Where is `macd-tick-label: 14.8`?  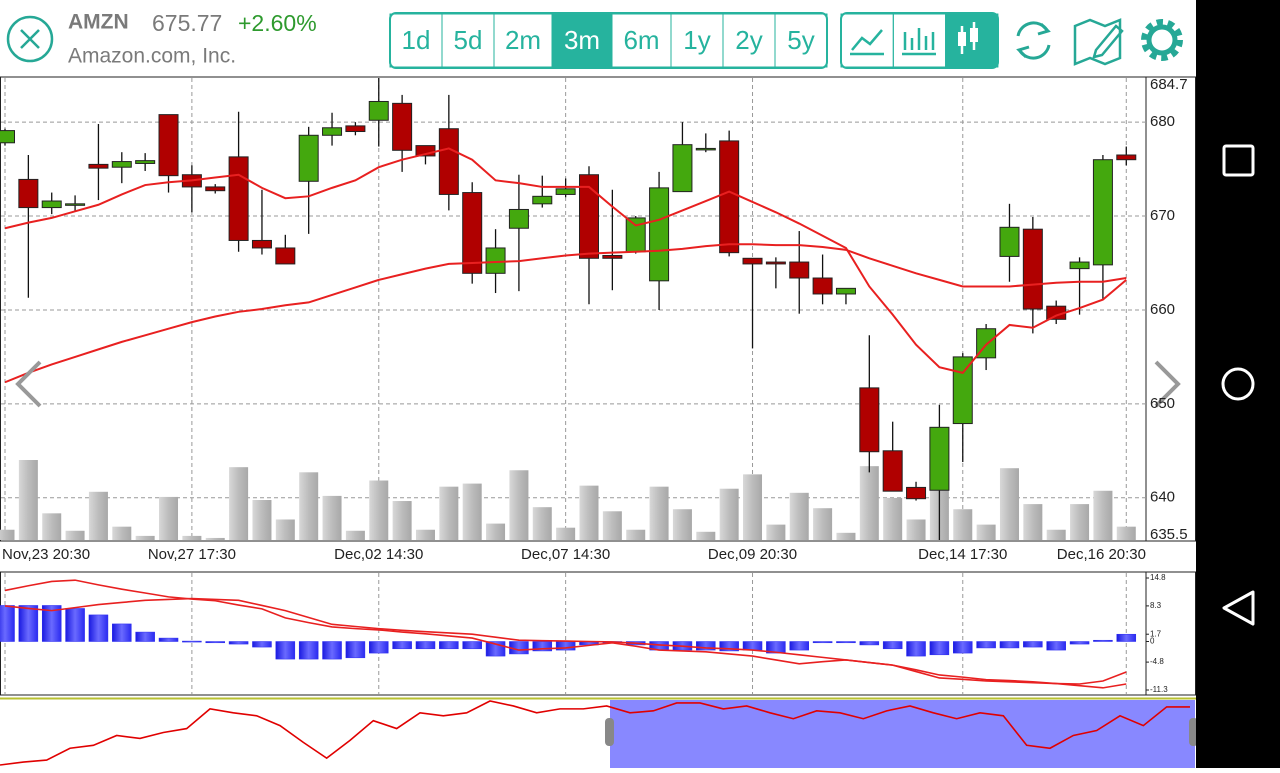 macd-tick-label: 14.8 is located at coordinates (1158, 577).